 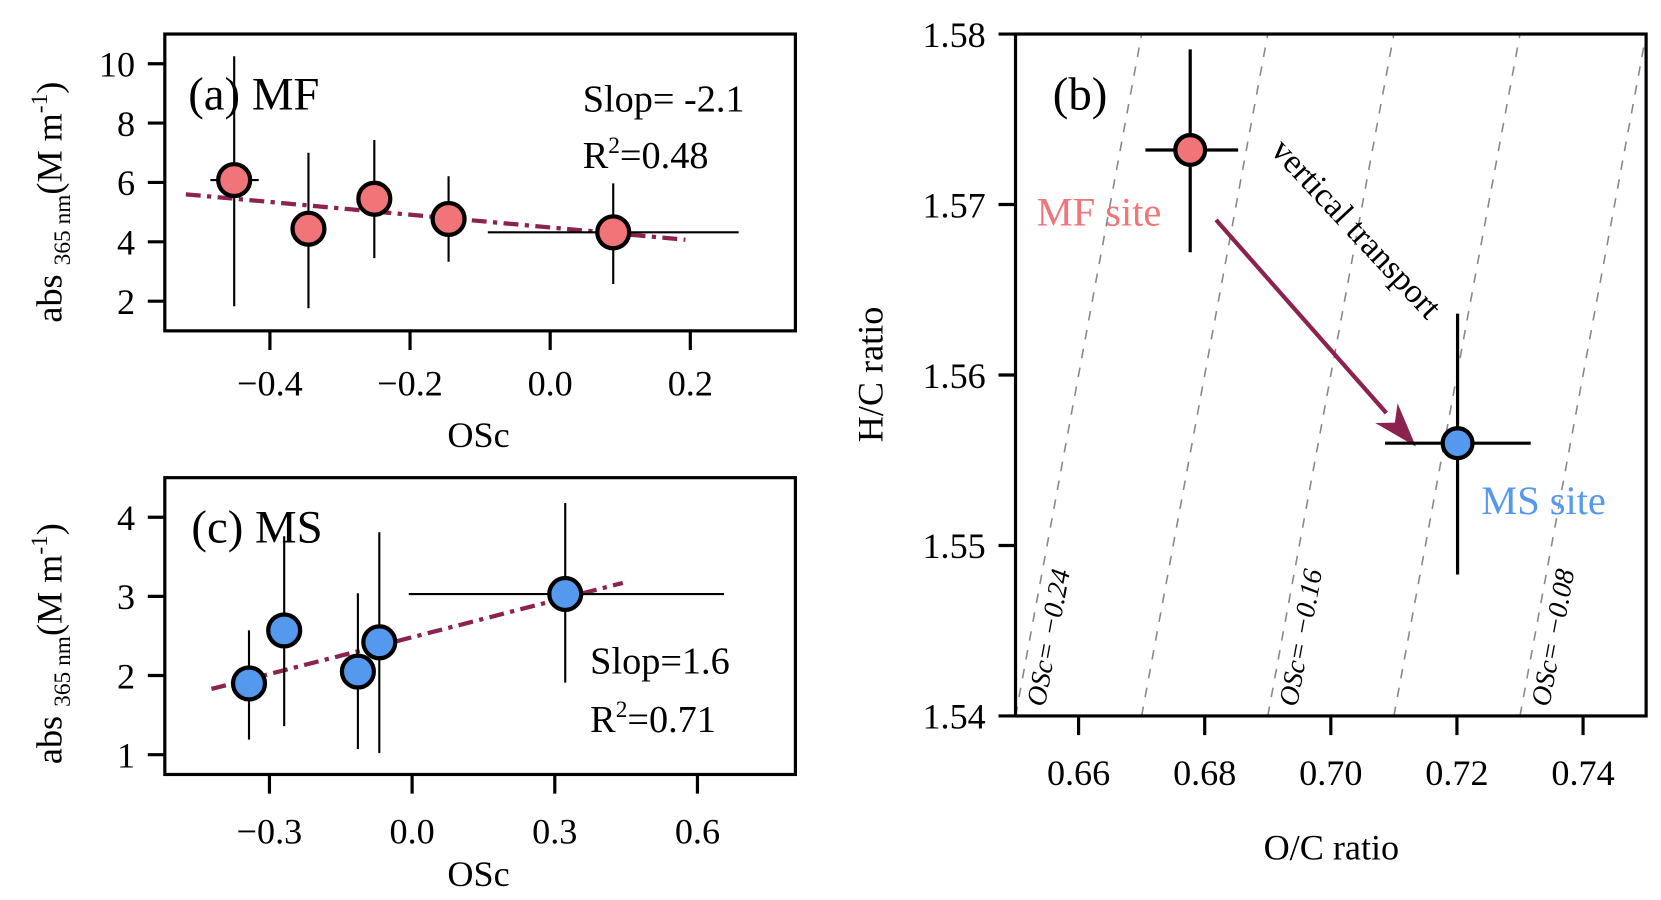 I want to click on r2-annotation: R2=0.71, so click(x=653, y=719).